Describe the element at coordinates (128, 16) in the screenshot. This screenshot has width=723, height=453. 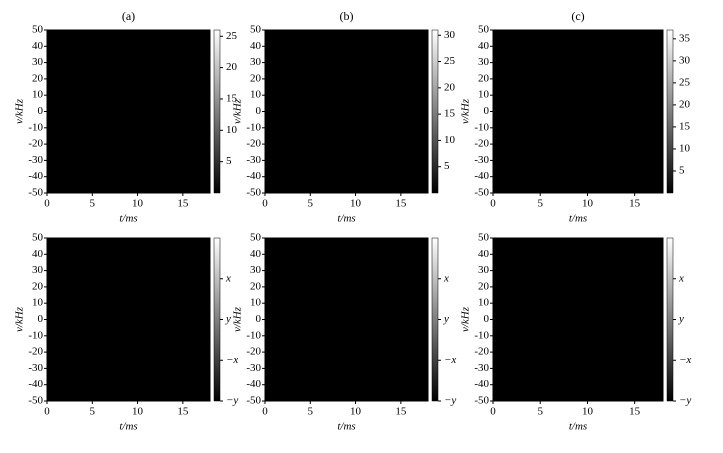
I see `panel-title: (a)` at that location.